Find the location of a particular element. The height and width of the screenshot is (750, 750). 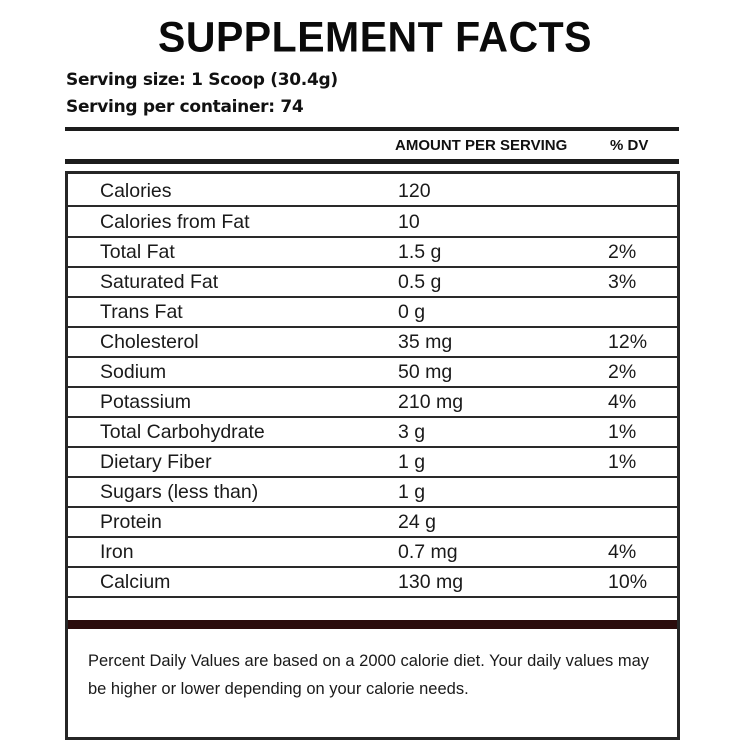

table-row: Dietary Fiber 1 g 1% is located at coordinates (372, 462).